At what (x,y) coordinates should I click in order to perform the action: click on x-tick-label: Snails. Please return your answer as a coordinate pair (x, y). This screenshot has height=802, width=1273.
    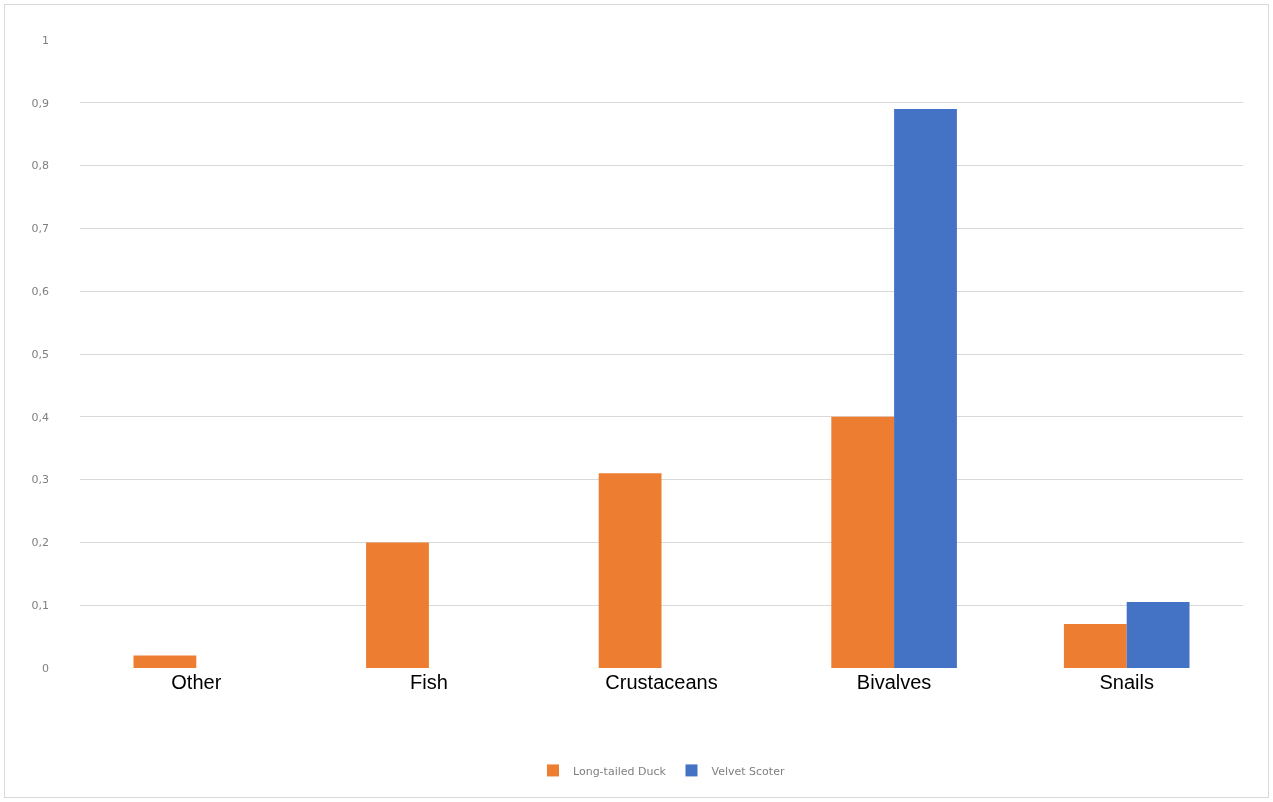
    Looking at the image, I should click on (1126, 682).